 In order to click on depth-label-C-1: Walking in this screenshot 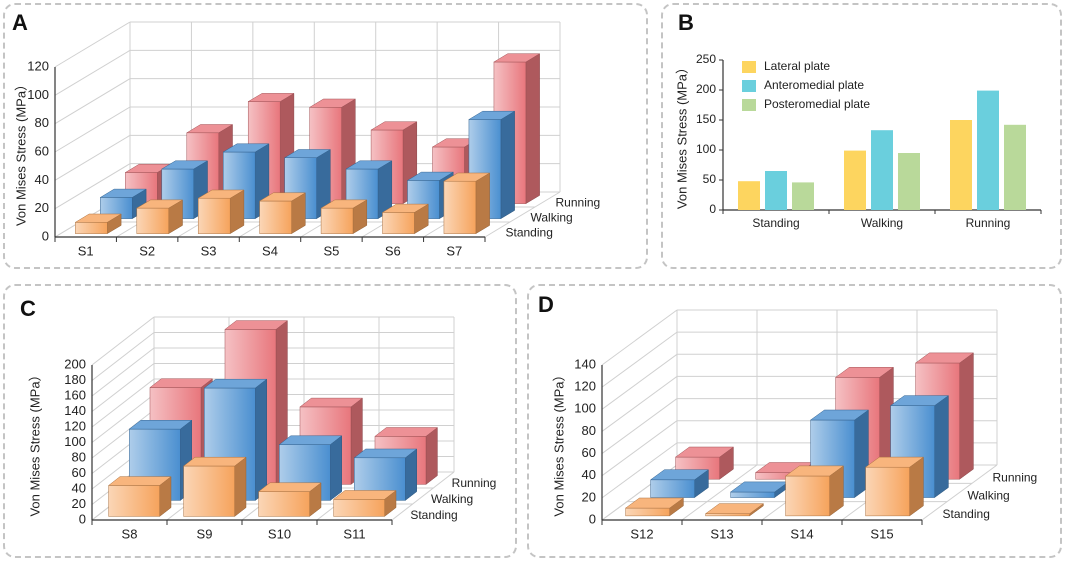, I will do `click(452, 499)`.